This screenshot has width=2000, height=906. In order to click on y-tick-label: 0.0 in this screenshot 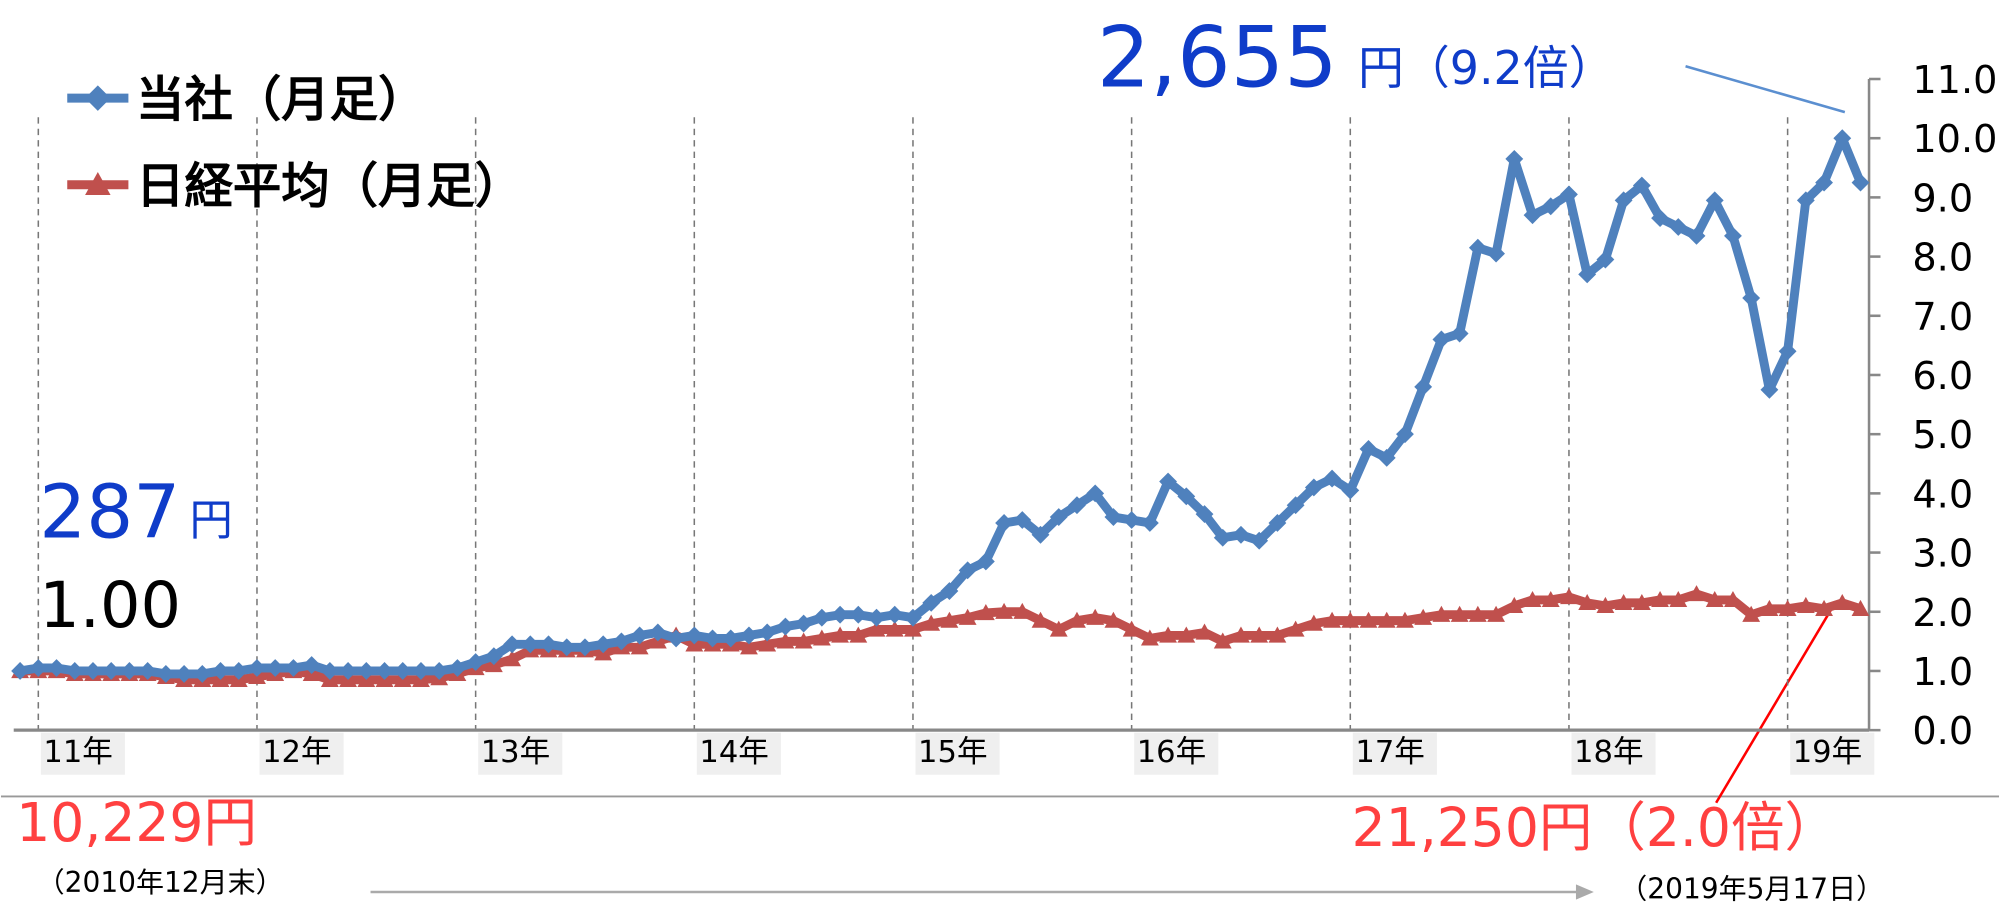, I will do `click(1942, 732)`.